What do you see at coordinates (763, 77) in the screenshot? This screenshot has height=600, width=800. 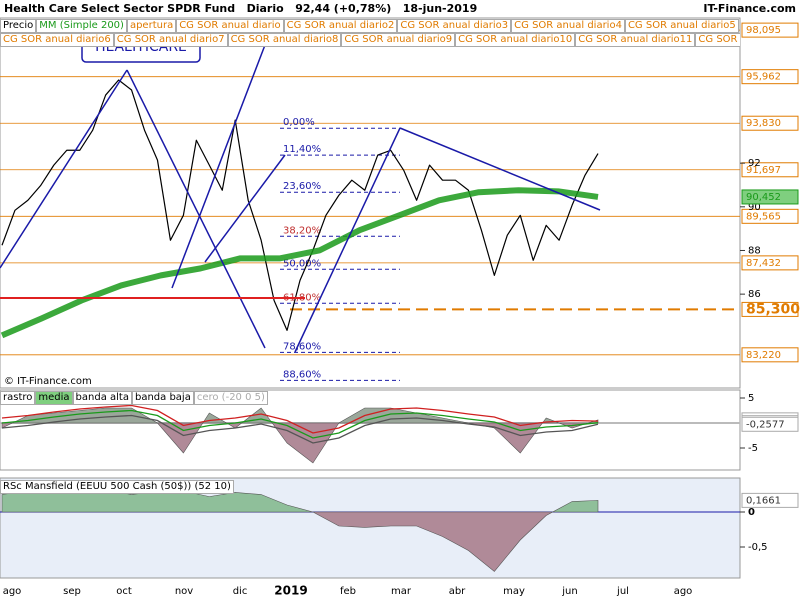 I see `value-tag-label: 95,962` at bounding box center [763, 77].